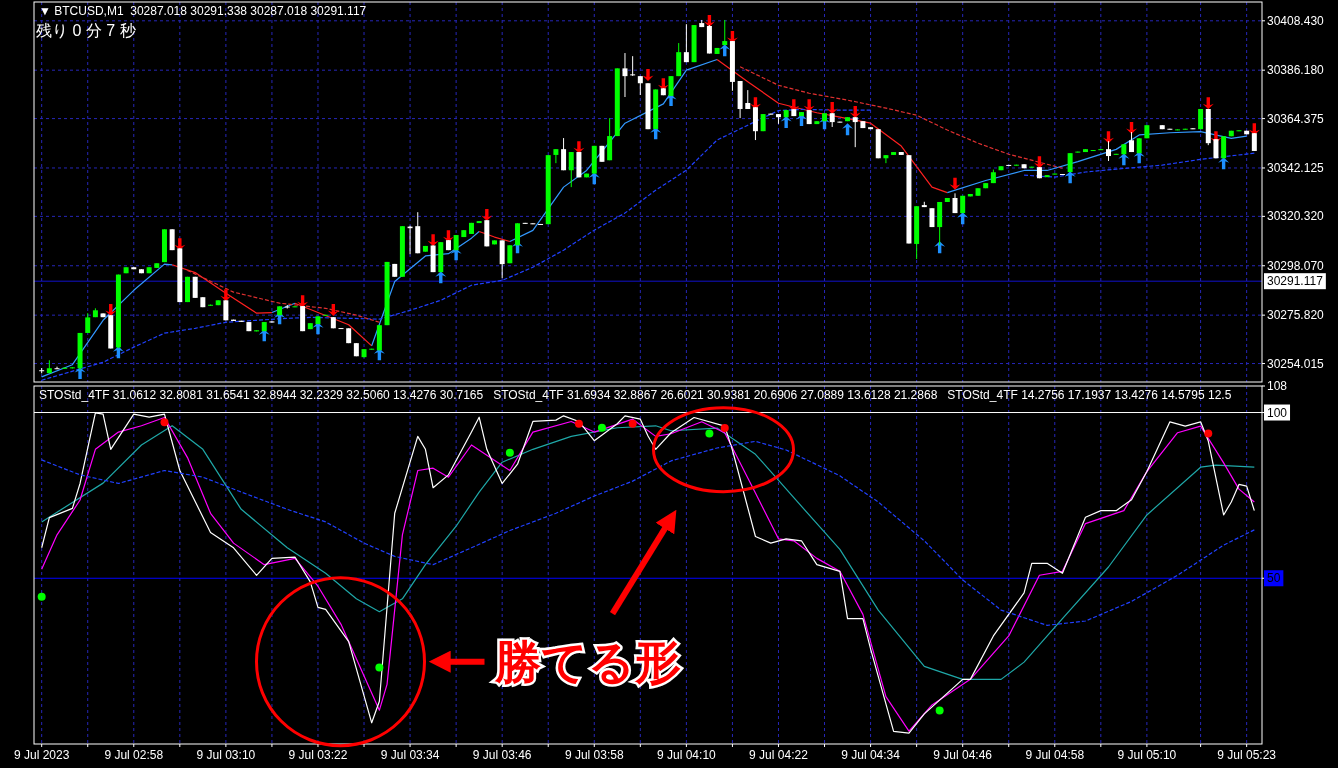 This screenshot has width=1338, height=768. What do you see at coordinates (1295, 167) in the screenshot?
I see `y-tick-label: 30342.125` at bounding box center [1295, 167].